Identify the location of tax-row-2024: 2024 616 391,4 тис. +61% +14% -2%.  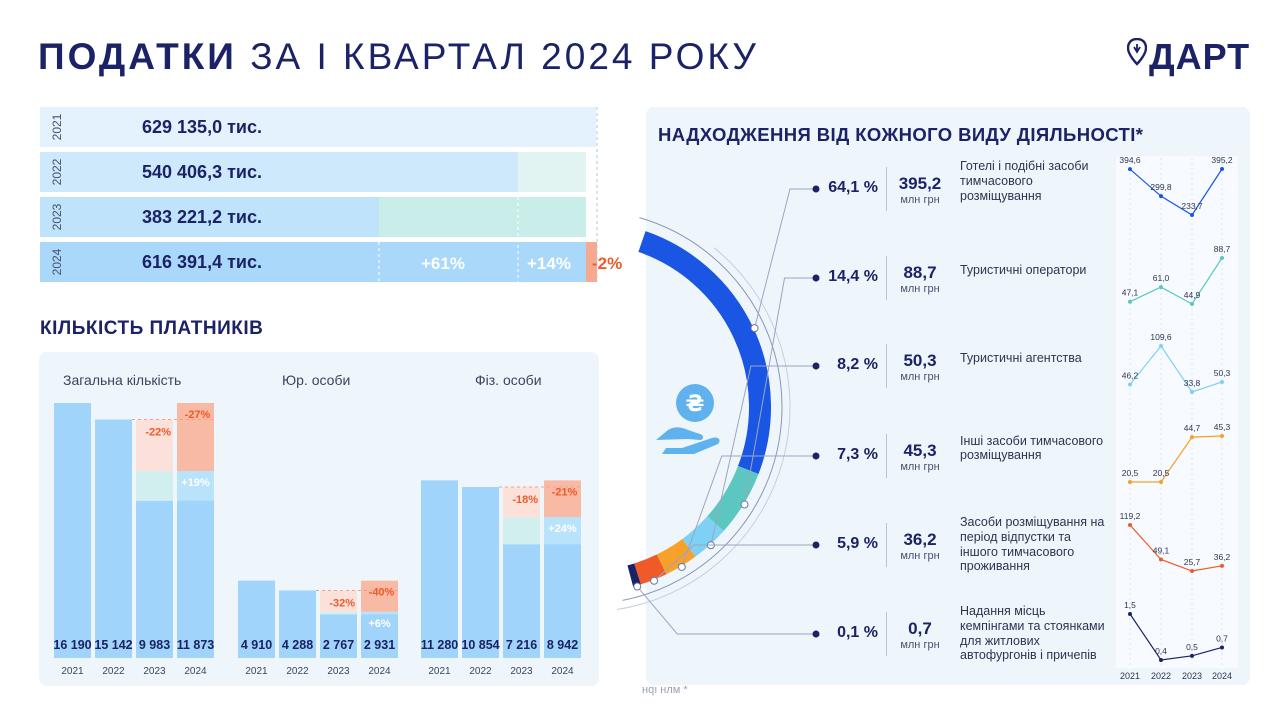
(331, 262).